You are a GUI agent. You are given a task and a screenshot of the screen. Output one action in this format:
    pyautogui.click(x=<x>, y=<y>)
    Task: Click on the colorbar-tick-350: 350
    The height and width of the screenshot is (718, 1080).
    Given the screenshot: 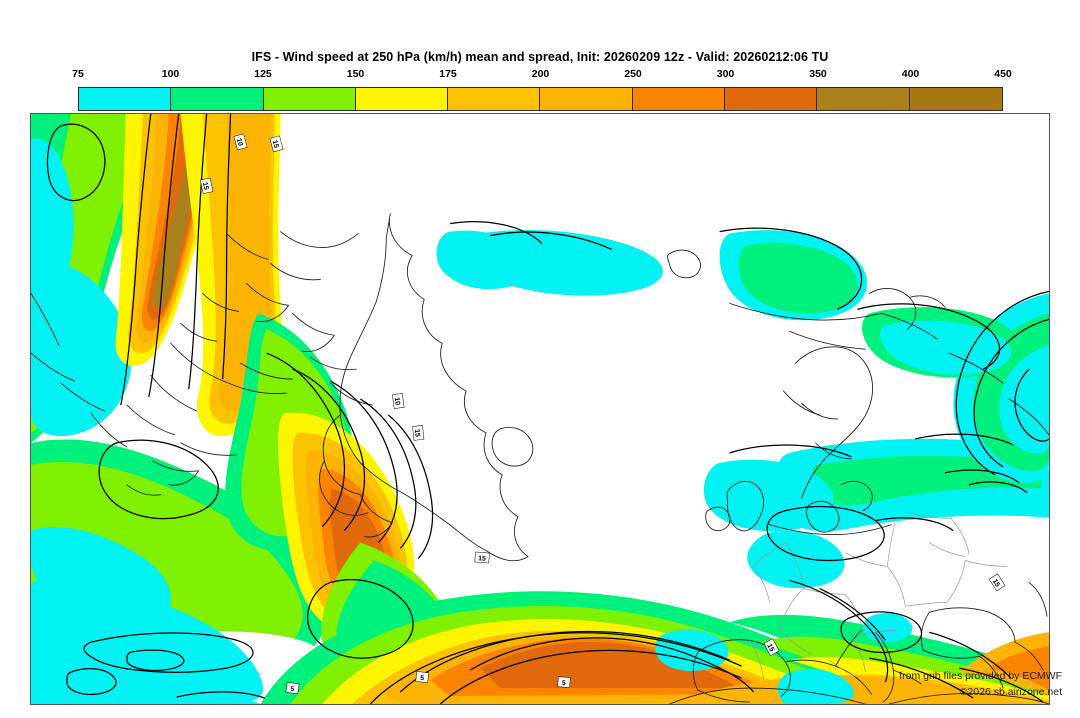 What is the action you would take?
    pyautogui.click(x=818, y=74)
    